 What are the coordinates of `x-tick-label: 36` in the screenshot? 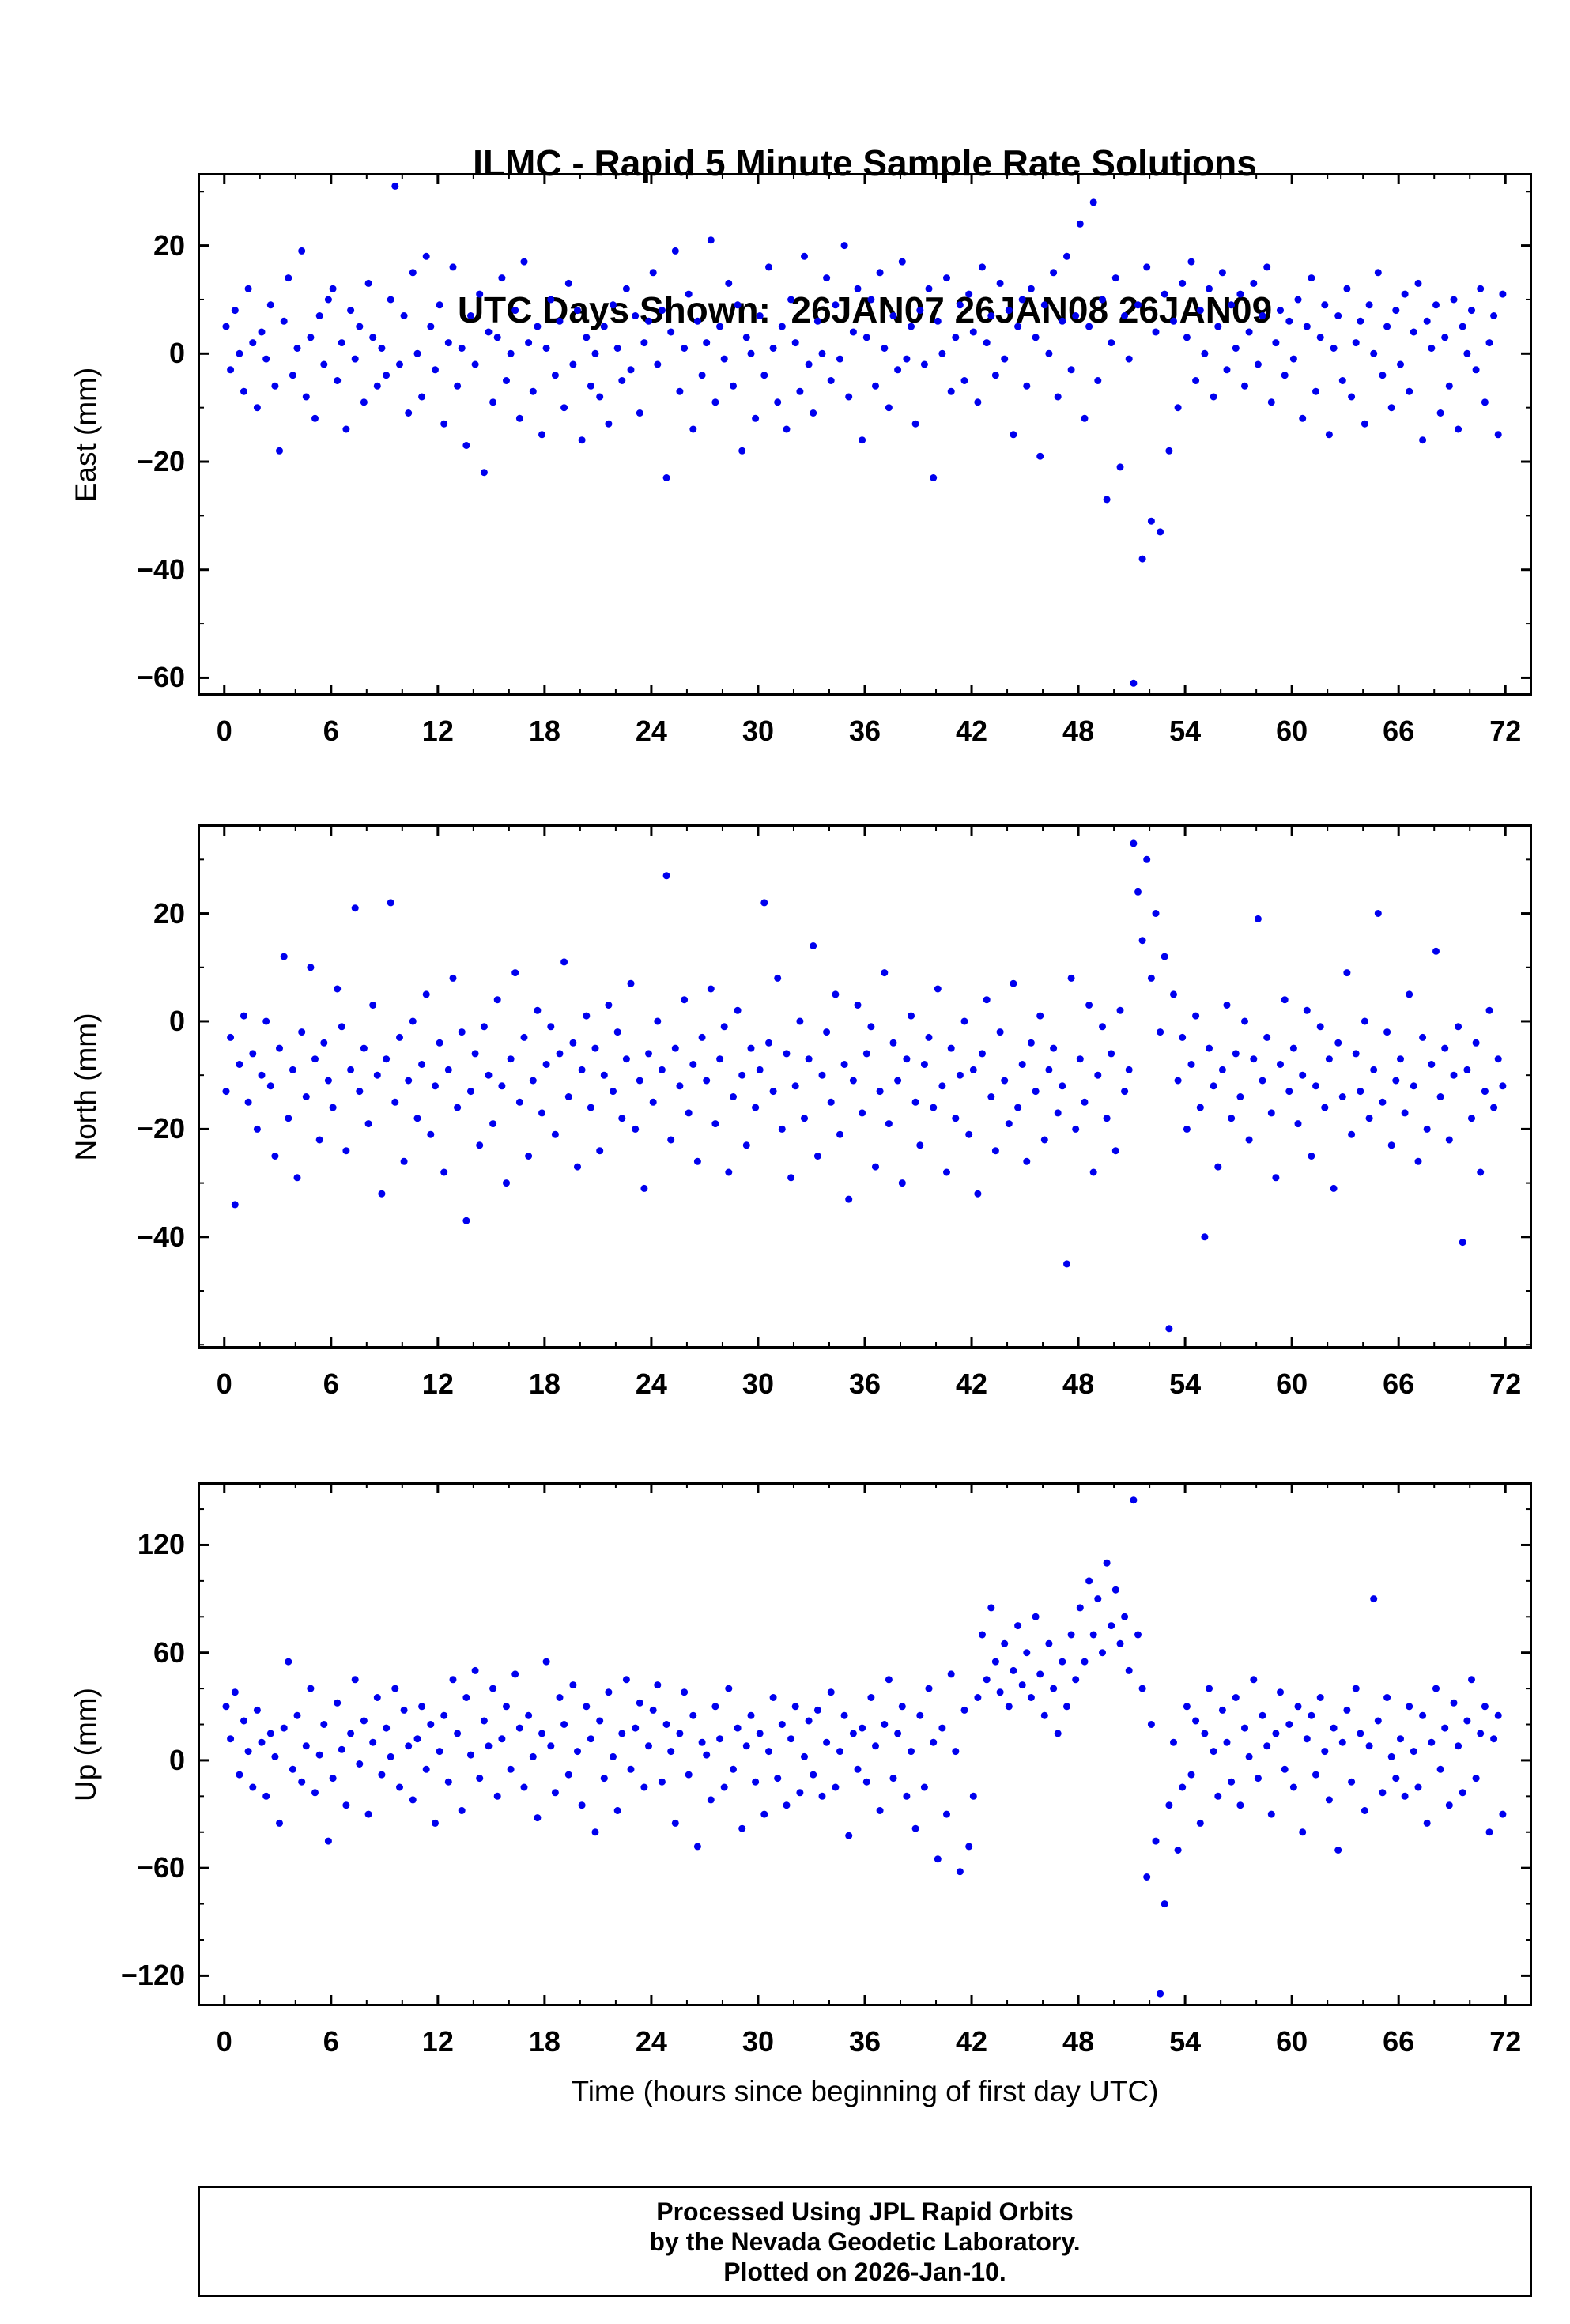 It's located at (864, 1384).